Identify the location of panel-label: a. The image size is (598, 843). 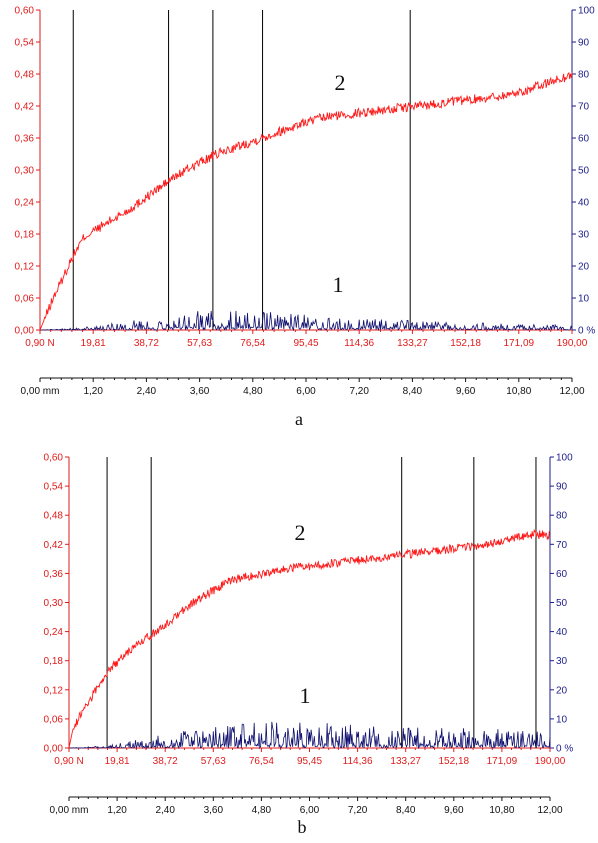
(299, 419).